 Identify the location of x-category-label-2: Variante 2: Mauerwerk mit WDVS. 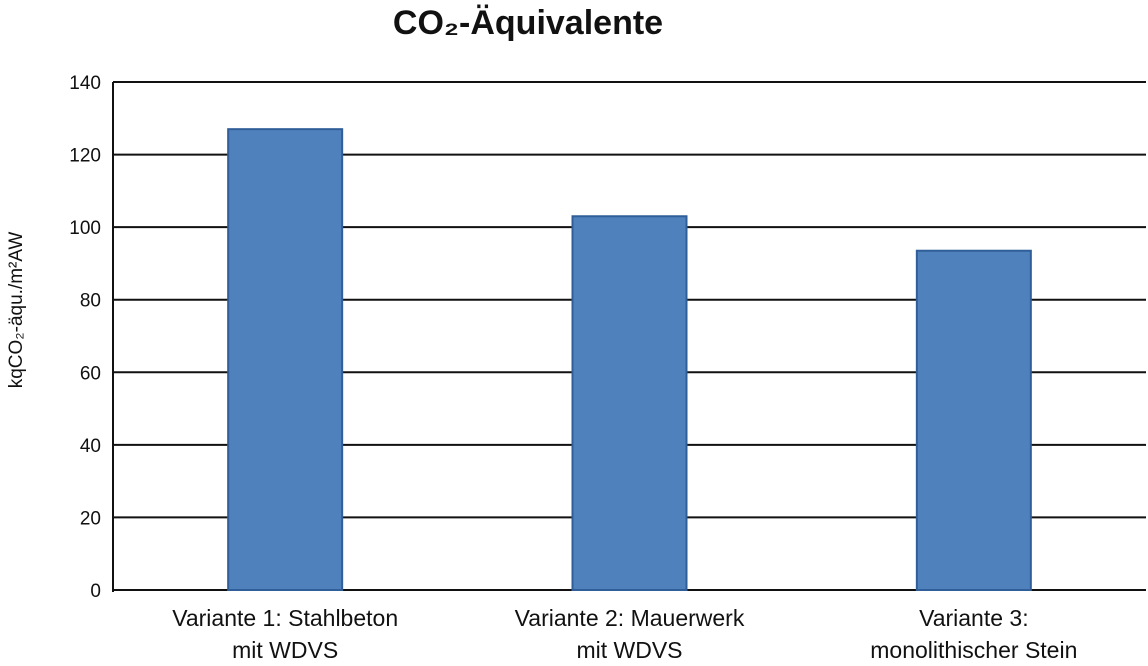
(630, 634).